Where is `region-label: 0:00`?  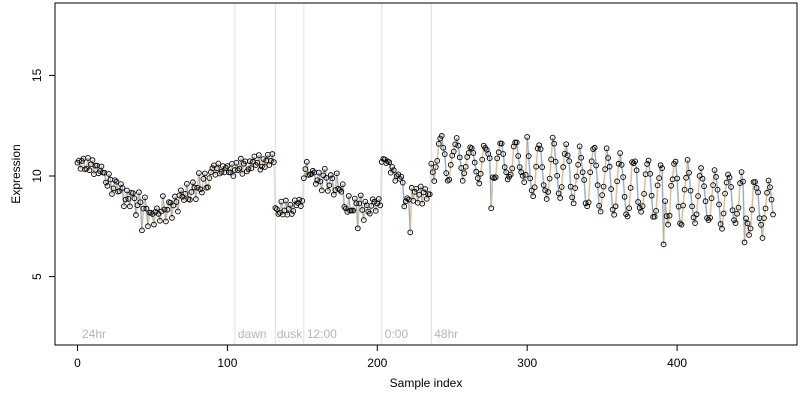
region-label: 0:00 is located at coordinates (397, 334).